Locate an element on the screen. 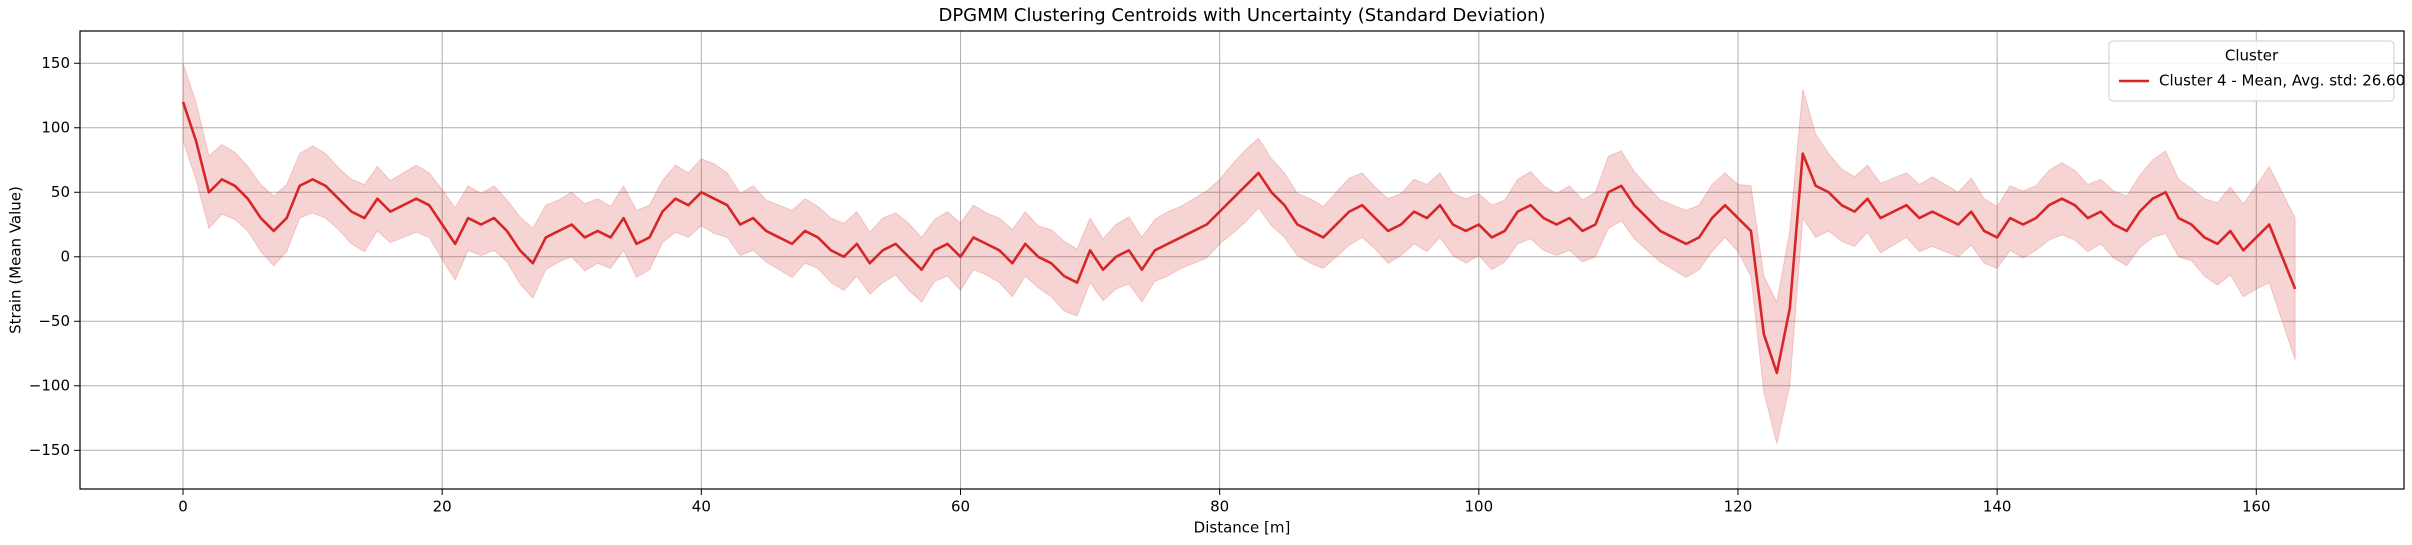 The width and height of the screenshot is (2412, 545). y-tick-label: −150 is located at coordinates (49, 450).